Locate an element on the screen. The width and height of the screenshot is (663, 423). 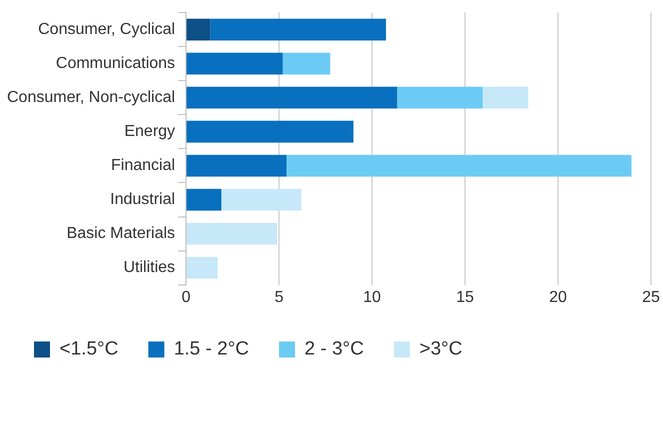
y-tick-label: Communications is located at coordinates (116, 63).